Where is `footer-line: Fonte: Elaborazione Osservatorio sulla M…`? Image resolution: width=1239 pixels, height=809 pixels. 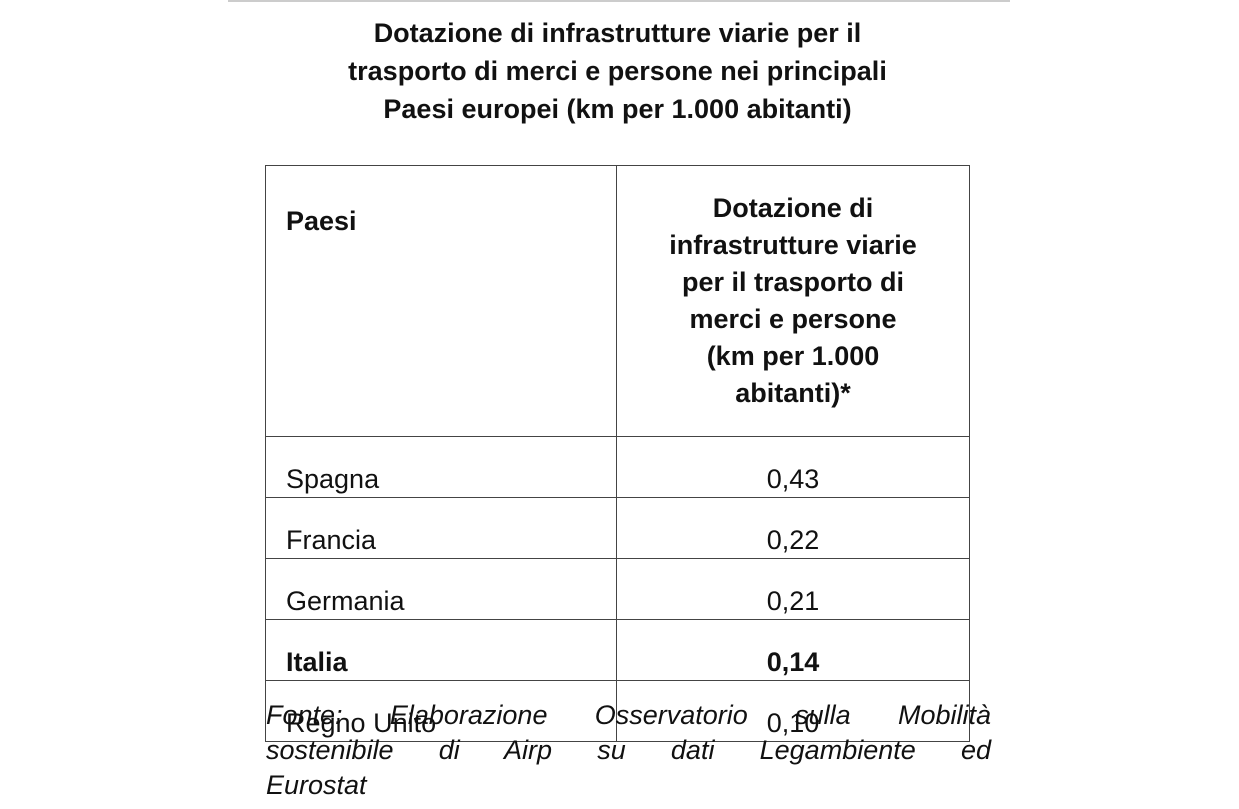
footer-line: Fonte: Elaborazione Osservatorio sulla M… is located at coordinates (628, 715).